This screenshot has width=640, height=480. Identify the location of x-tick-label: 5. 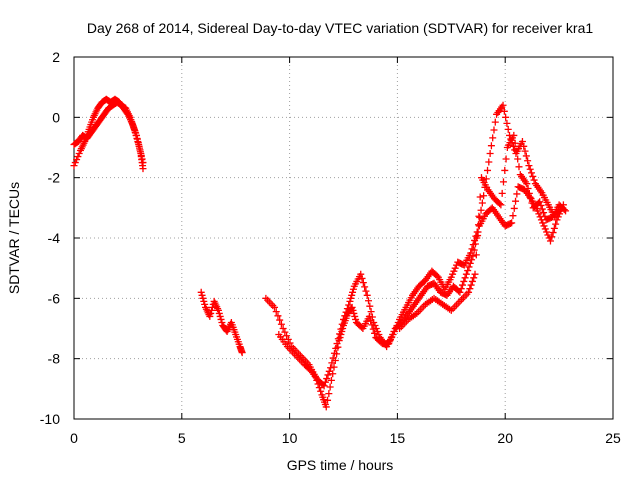
(182, 438).